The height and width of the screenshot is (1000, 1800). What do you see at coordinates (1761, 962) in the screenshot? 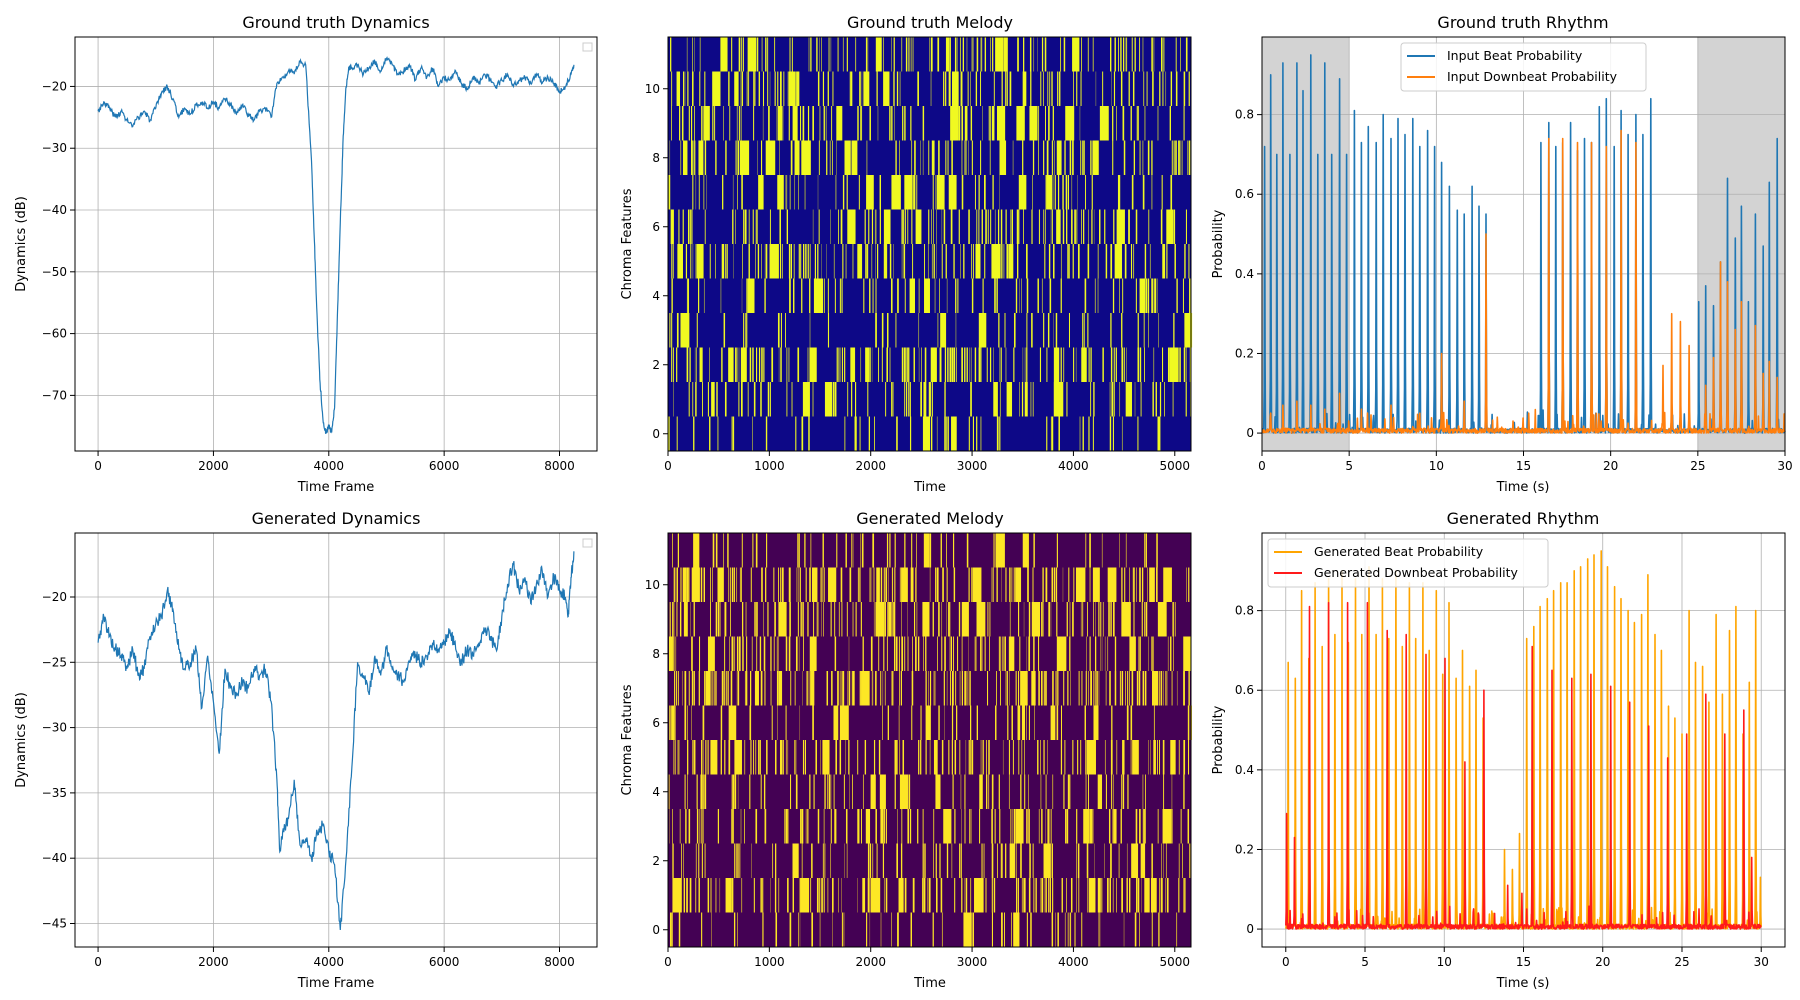
I see `x-tick-label: 30` at bounding box center [1761, 962].